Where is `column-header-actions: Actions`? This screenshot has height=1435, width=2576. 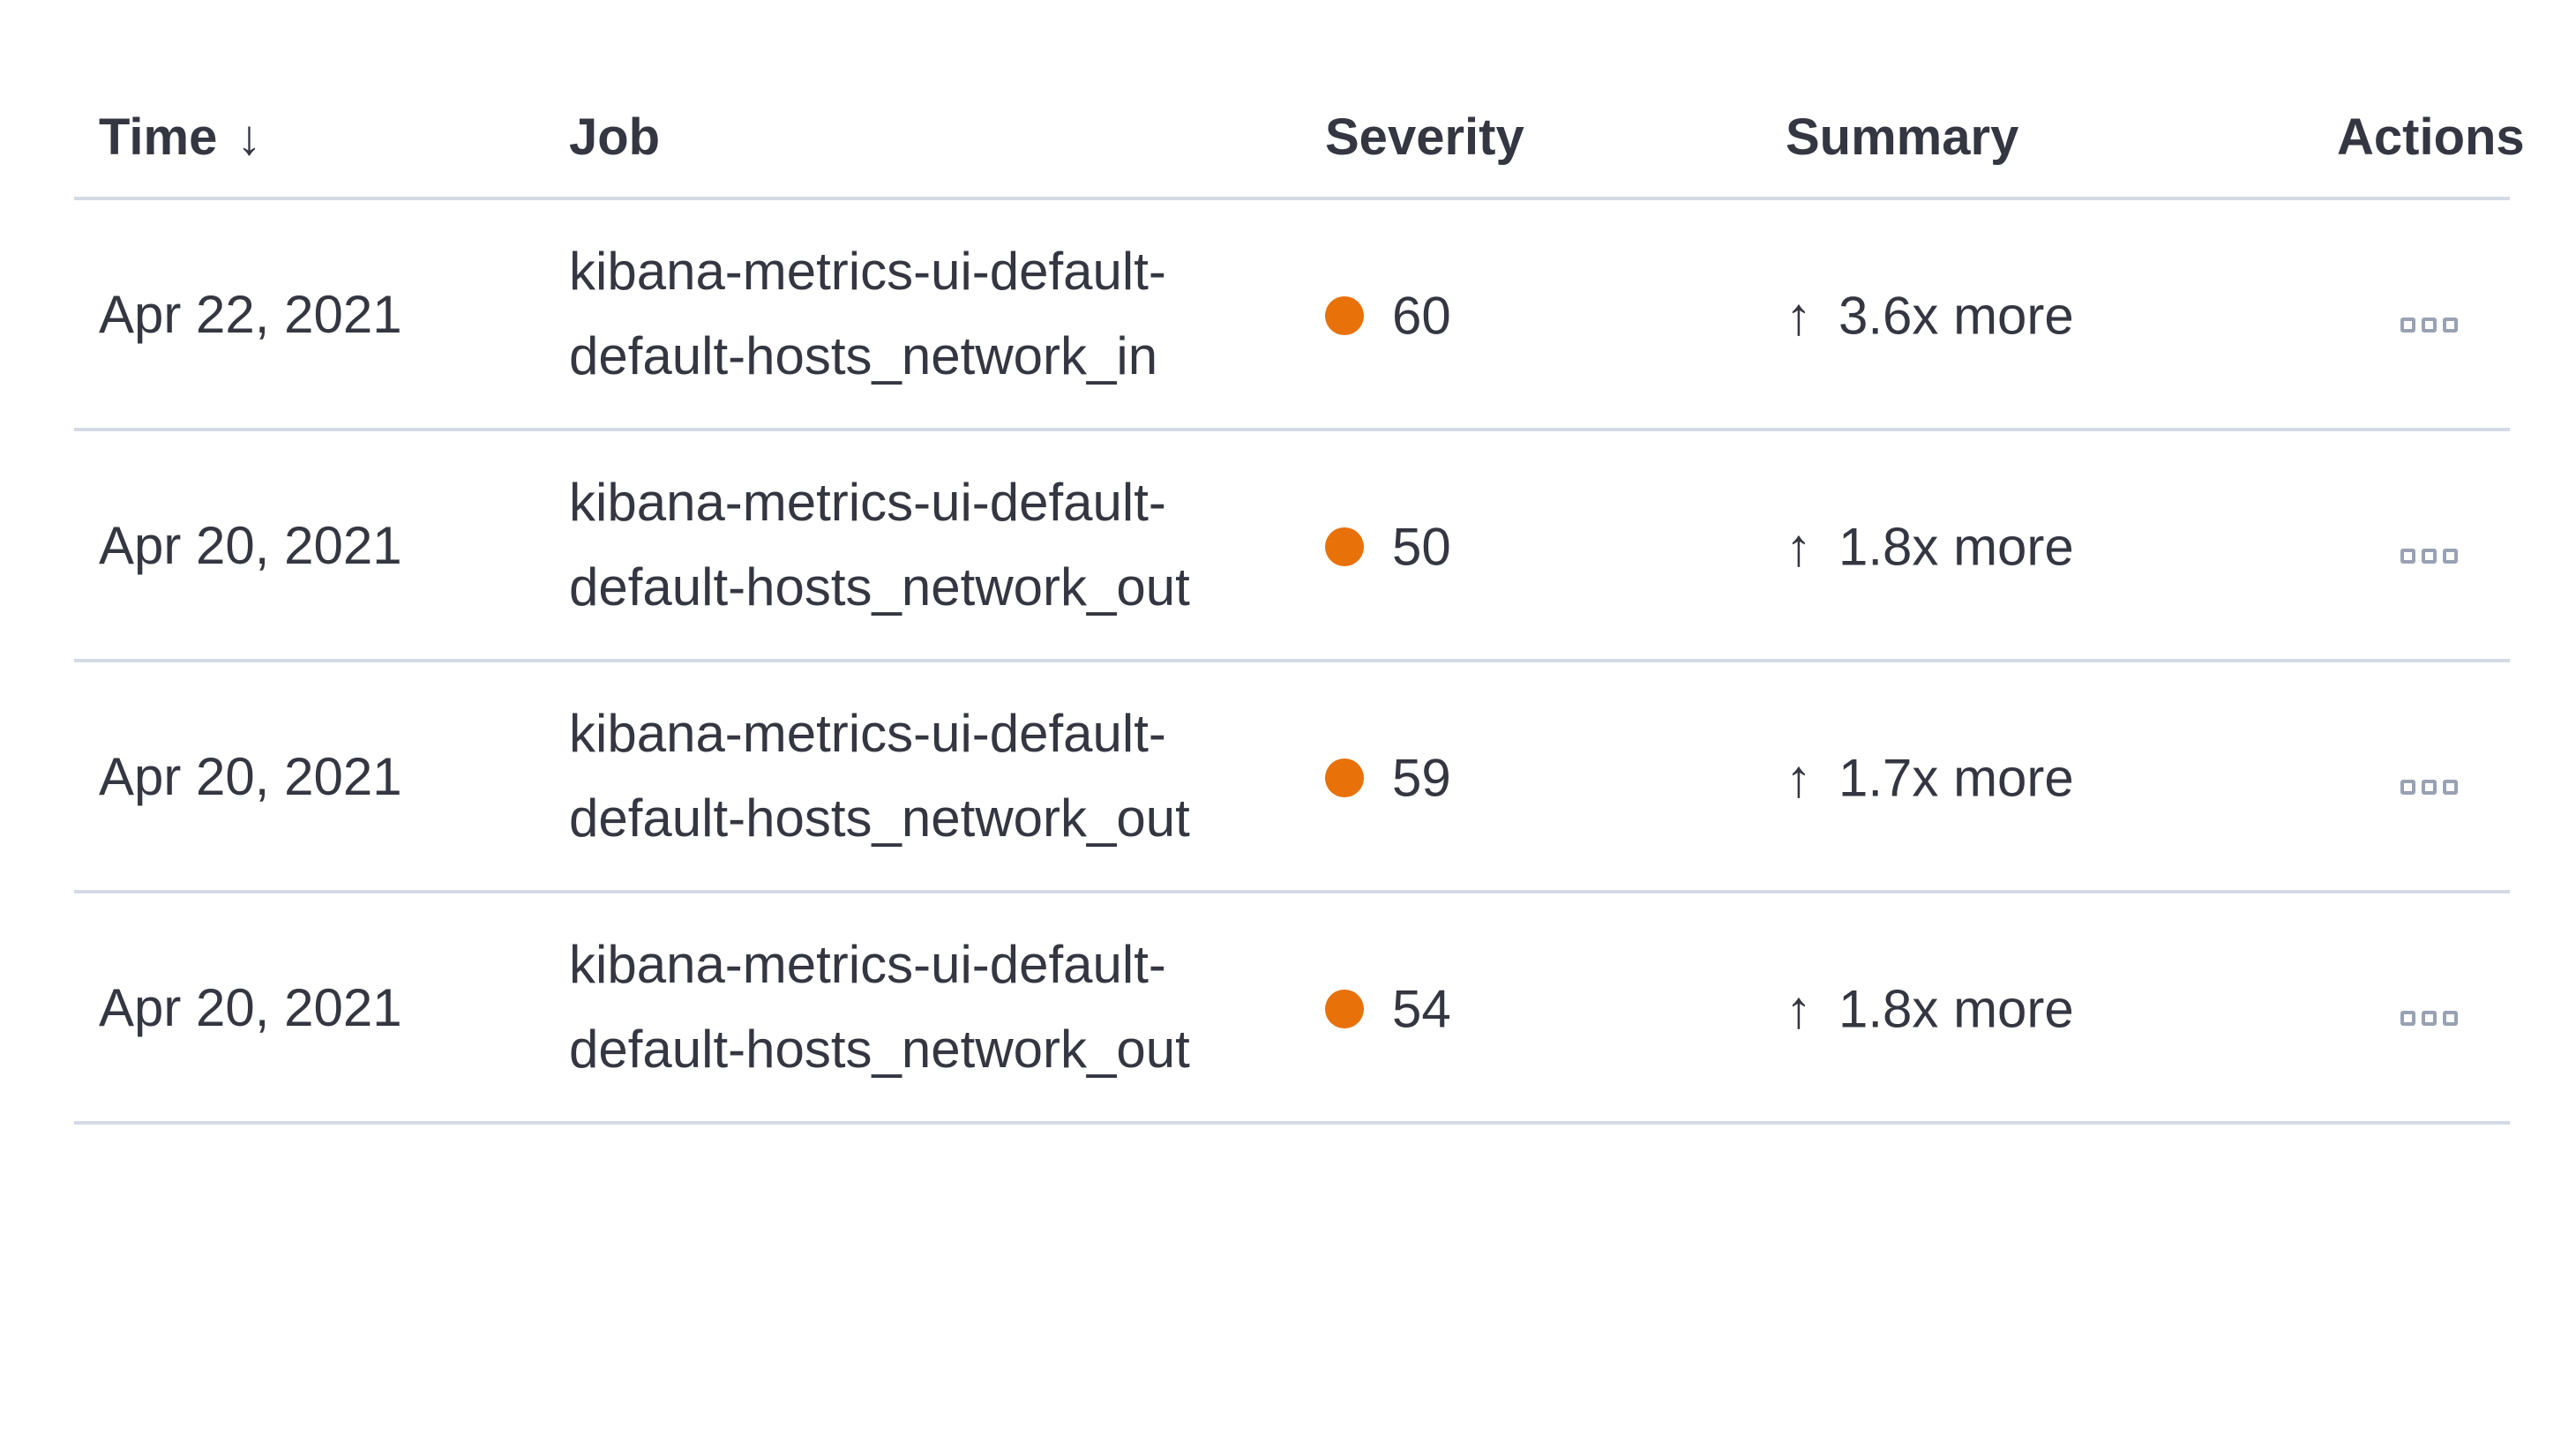
column-header-actions: Actions is located at coordinates (2419, 100).